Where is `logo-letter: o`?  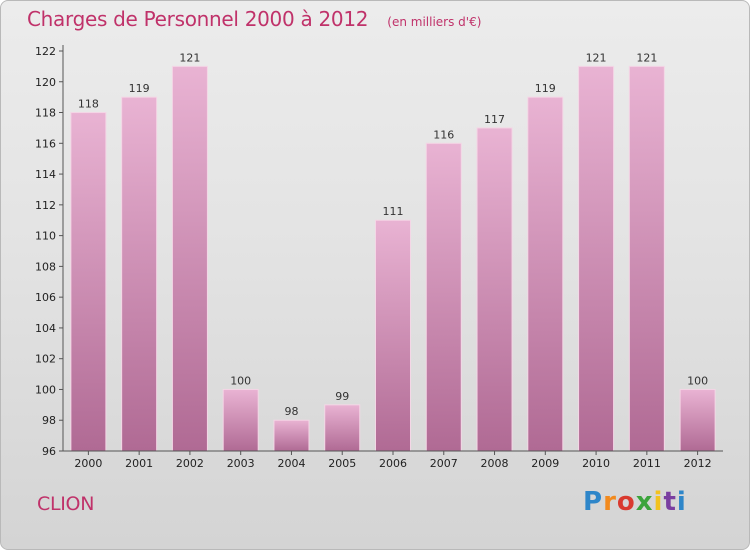
logo-letter: o is located at coordinates (626, 502).